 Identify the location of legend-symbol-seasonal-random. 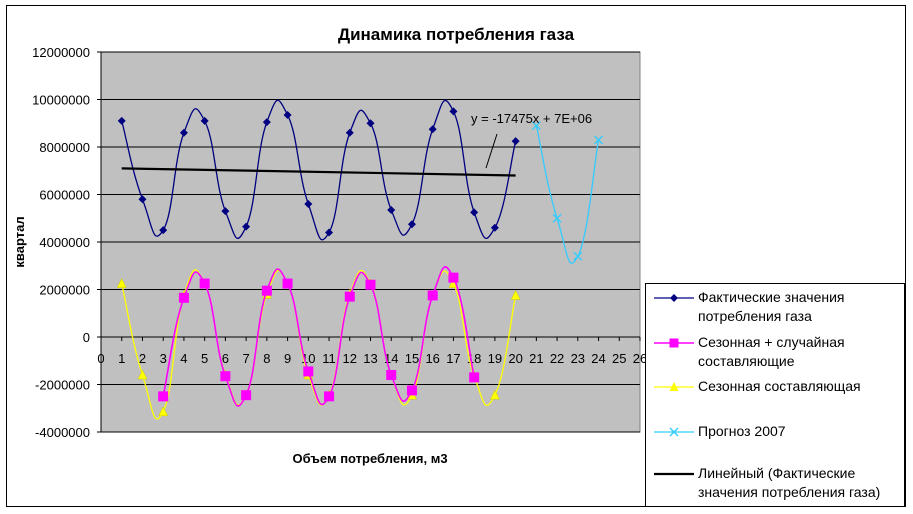
(674, 343).